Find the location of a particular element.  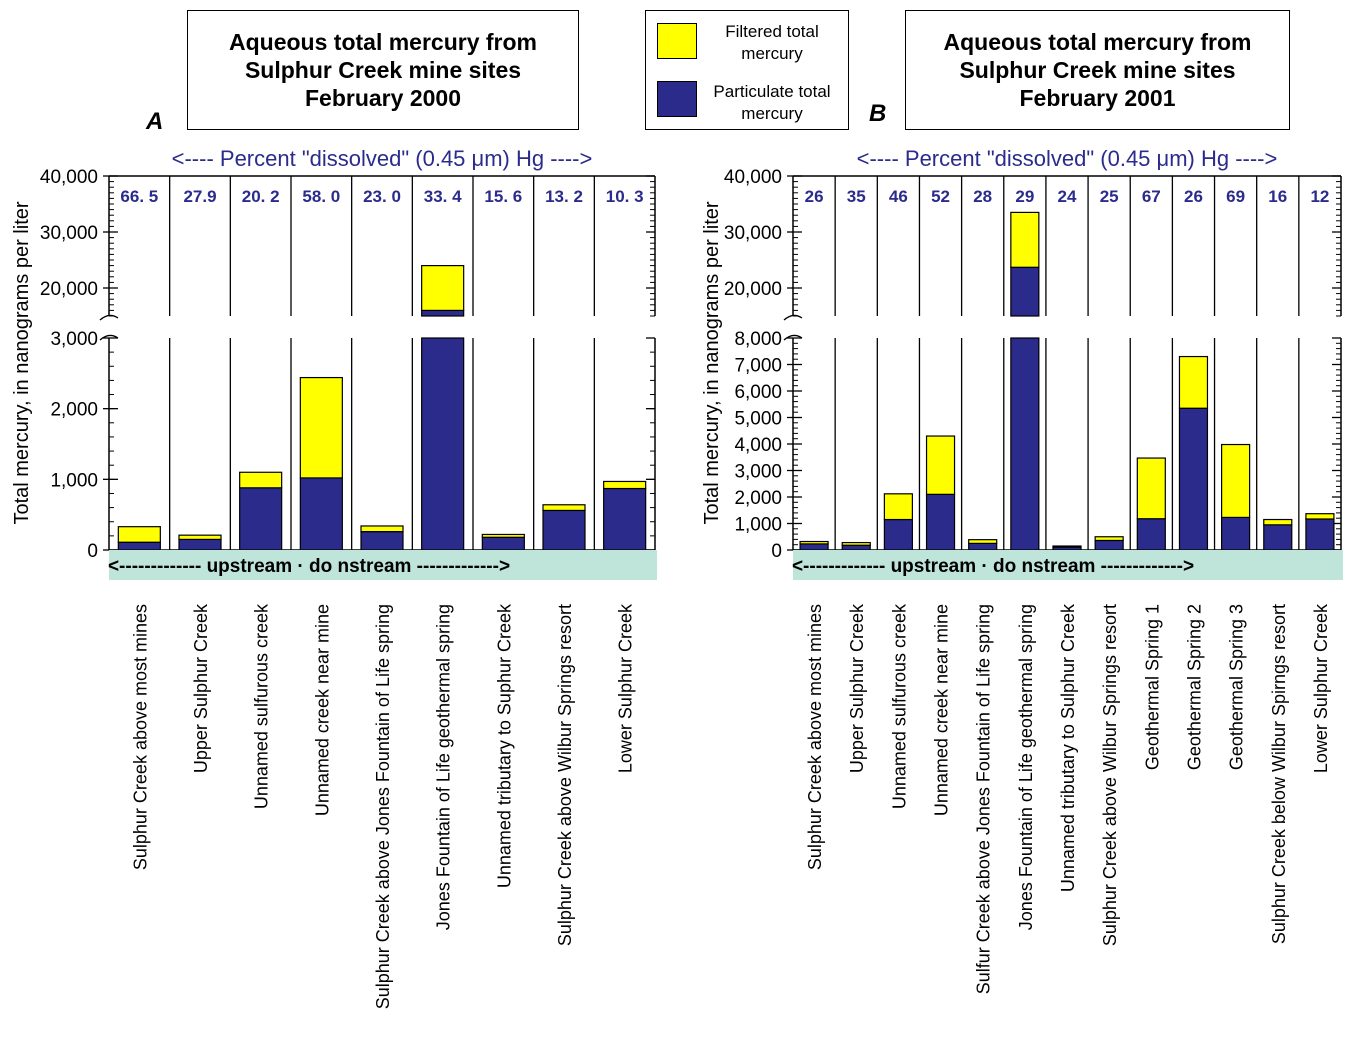

chart-b-lower-tick-label: 5,000 is located at coordinates (758, 419).